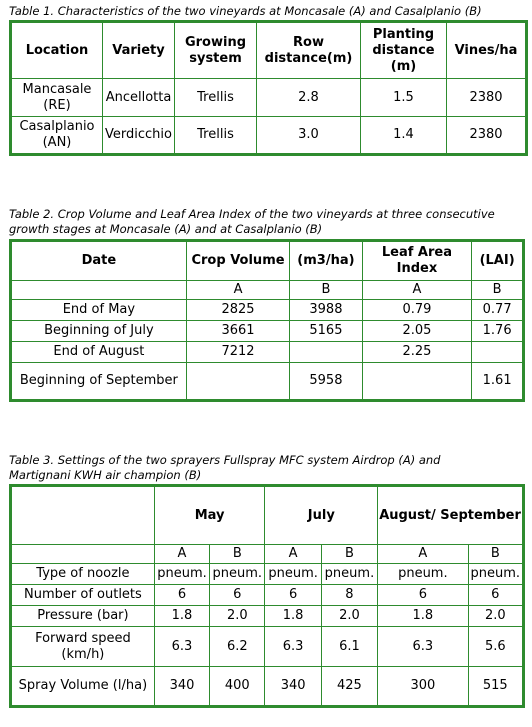  What do you see at coordinates (497, 331) in the screenshot?
I see `table-cell: 1.76` at bounding box center [497, 331].